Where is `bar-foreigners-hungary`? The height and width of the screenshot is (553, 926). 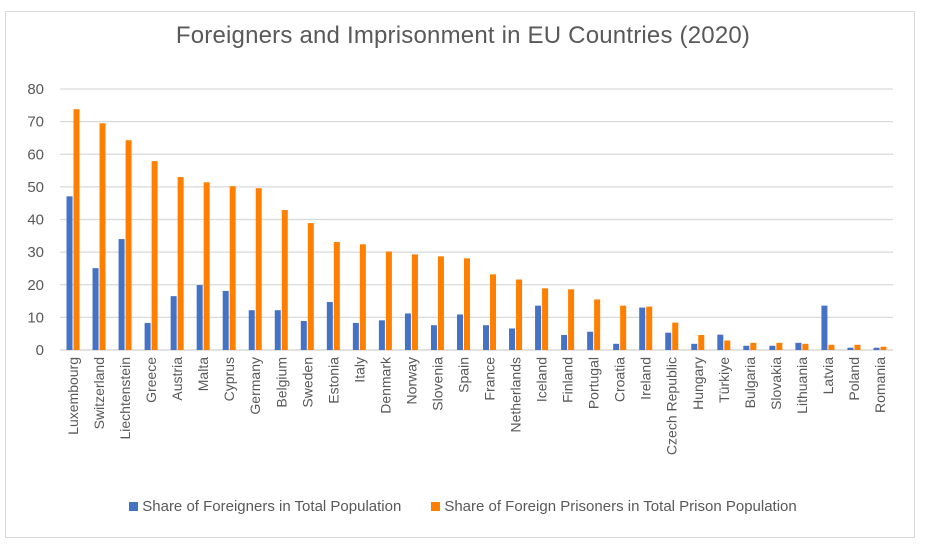 bar-foreigners-hungary is located at coordinates (694, 346).